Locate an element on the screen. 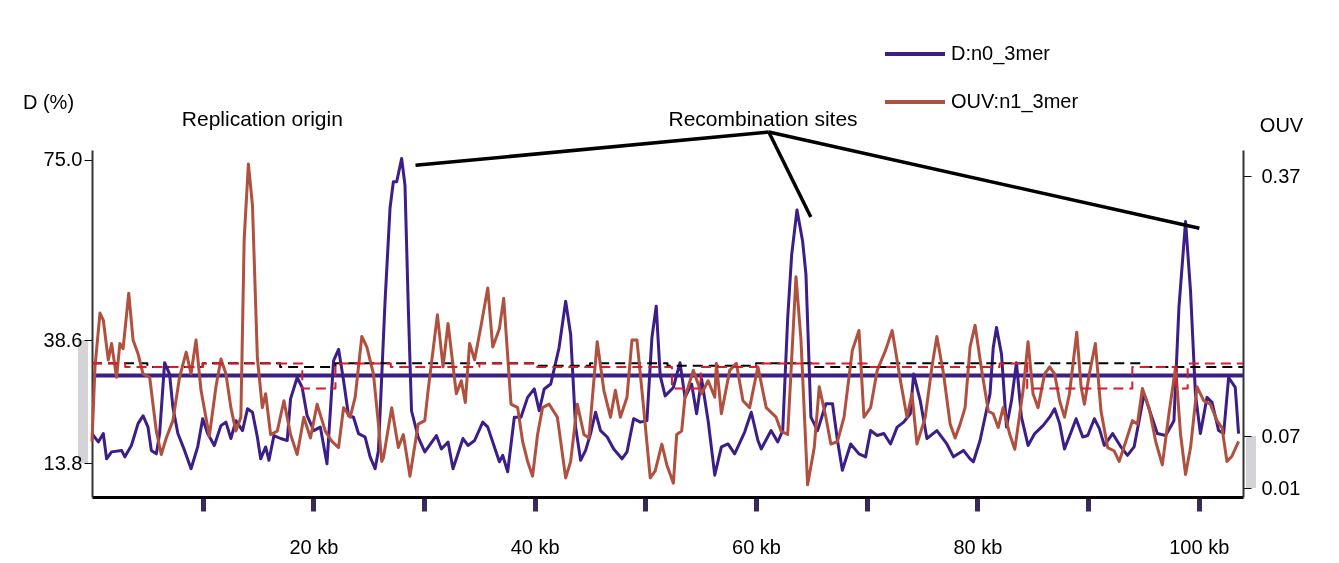 The width and height of the screenshot is (1339, 563). y2-tick-label: 0.07 is located at coordinates (1281, 435).